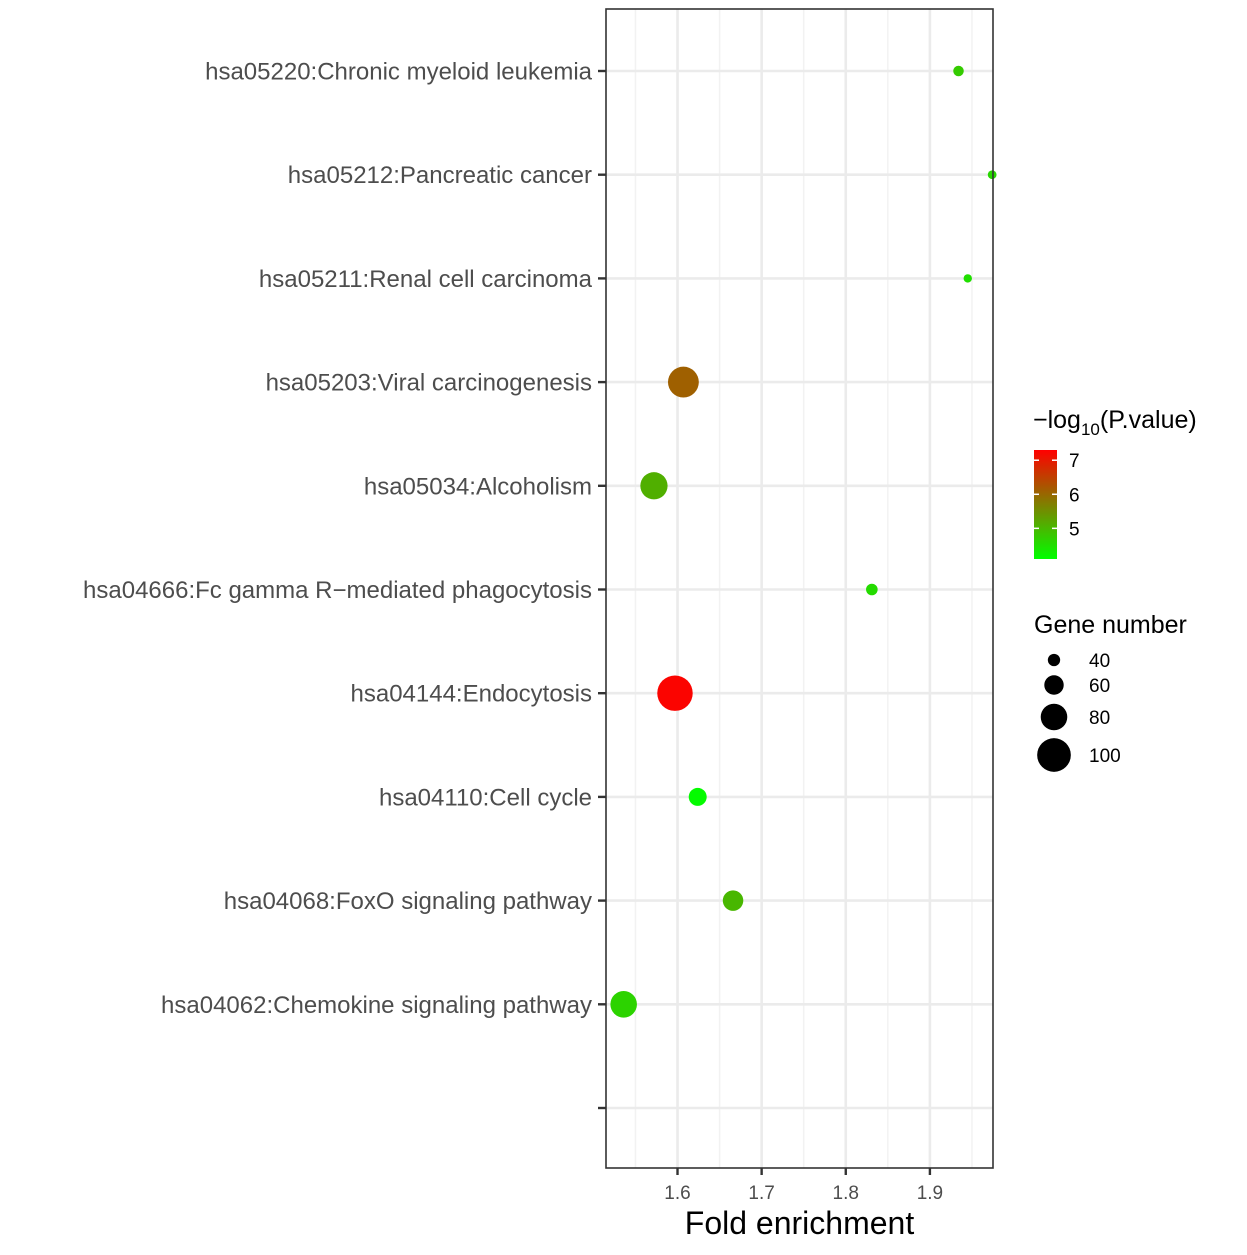 The image size is (1247, 1255). I want to click on size-legend-label: 80, so click(1099, 718).